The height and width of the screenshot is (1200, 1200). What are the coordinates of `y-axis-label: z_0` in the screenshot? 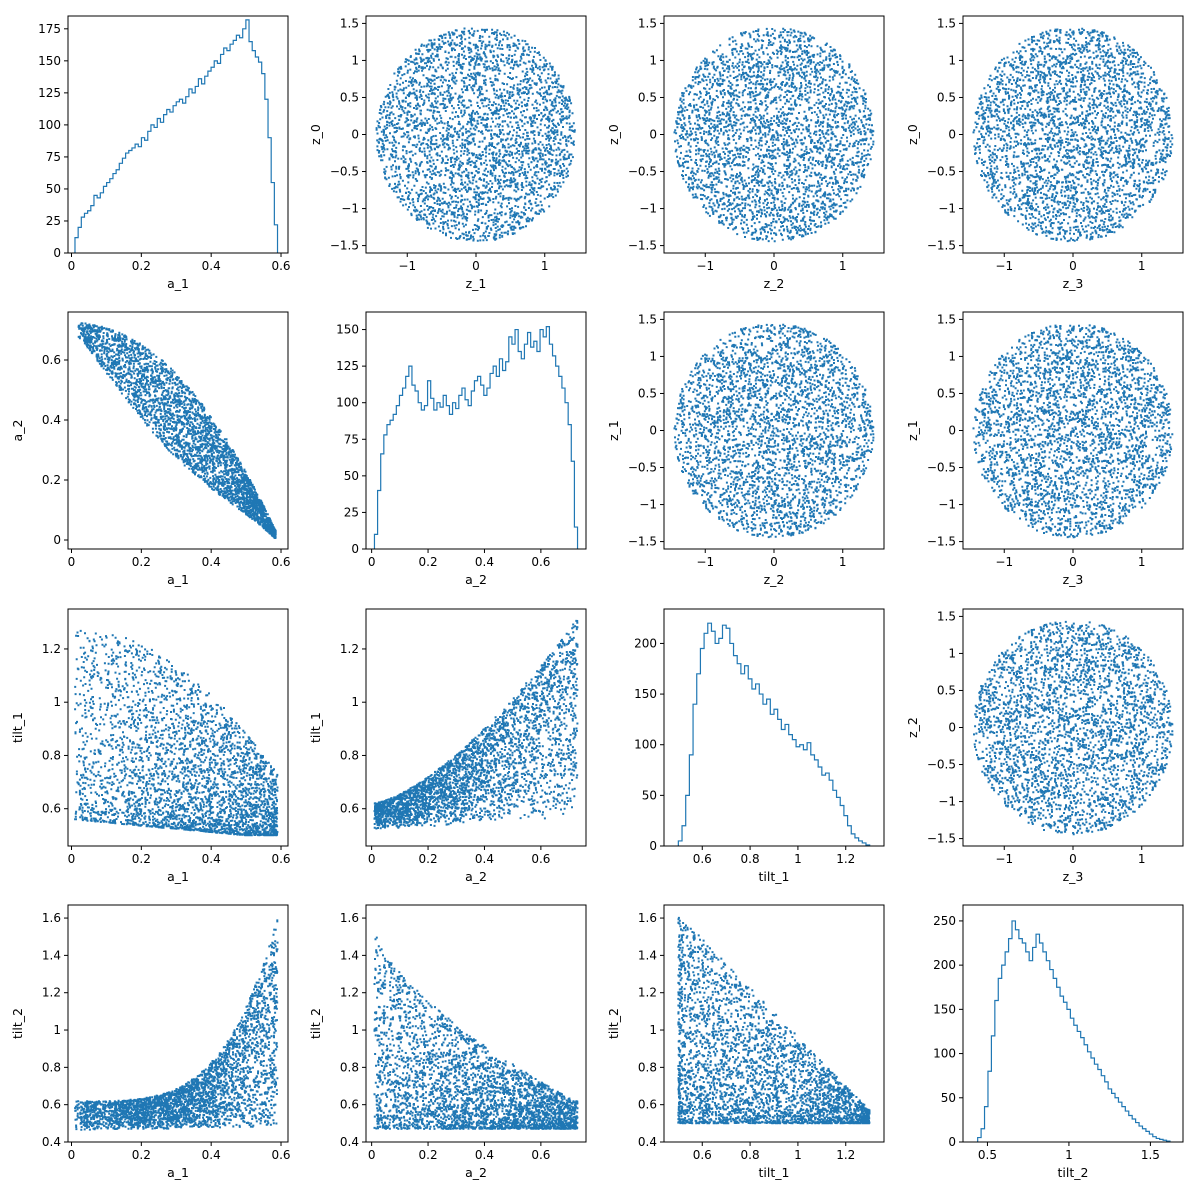 It's located at (315, 134).